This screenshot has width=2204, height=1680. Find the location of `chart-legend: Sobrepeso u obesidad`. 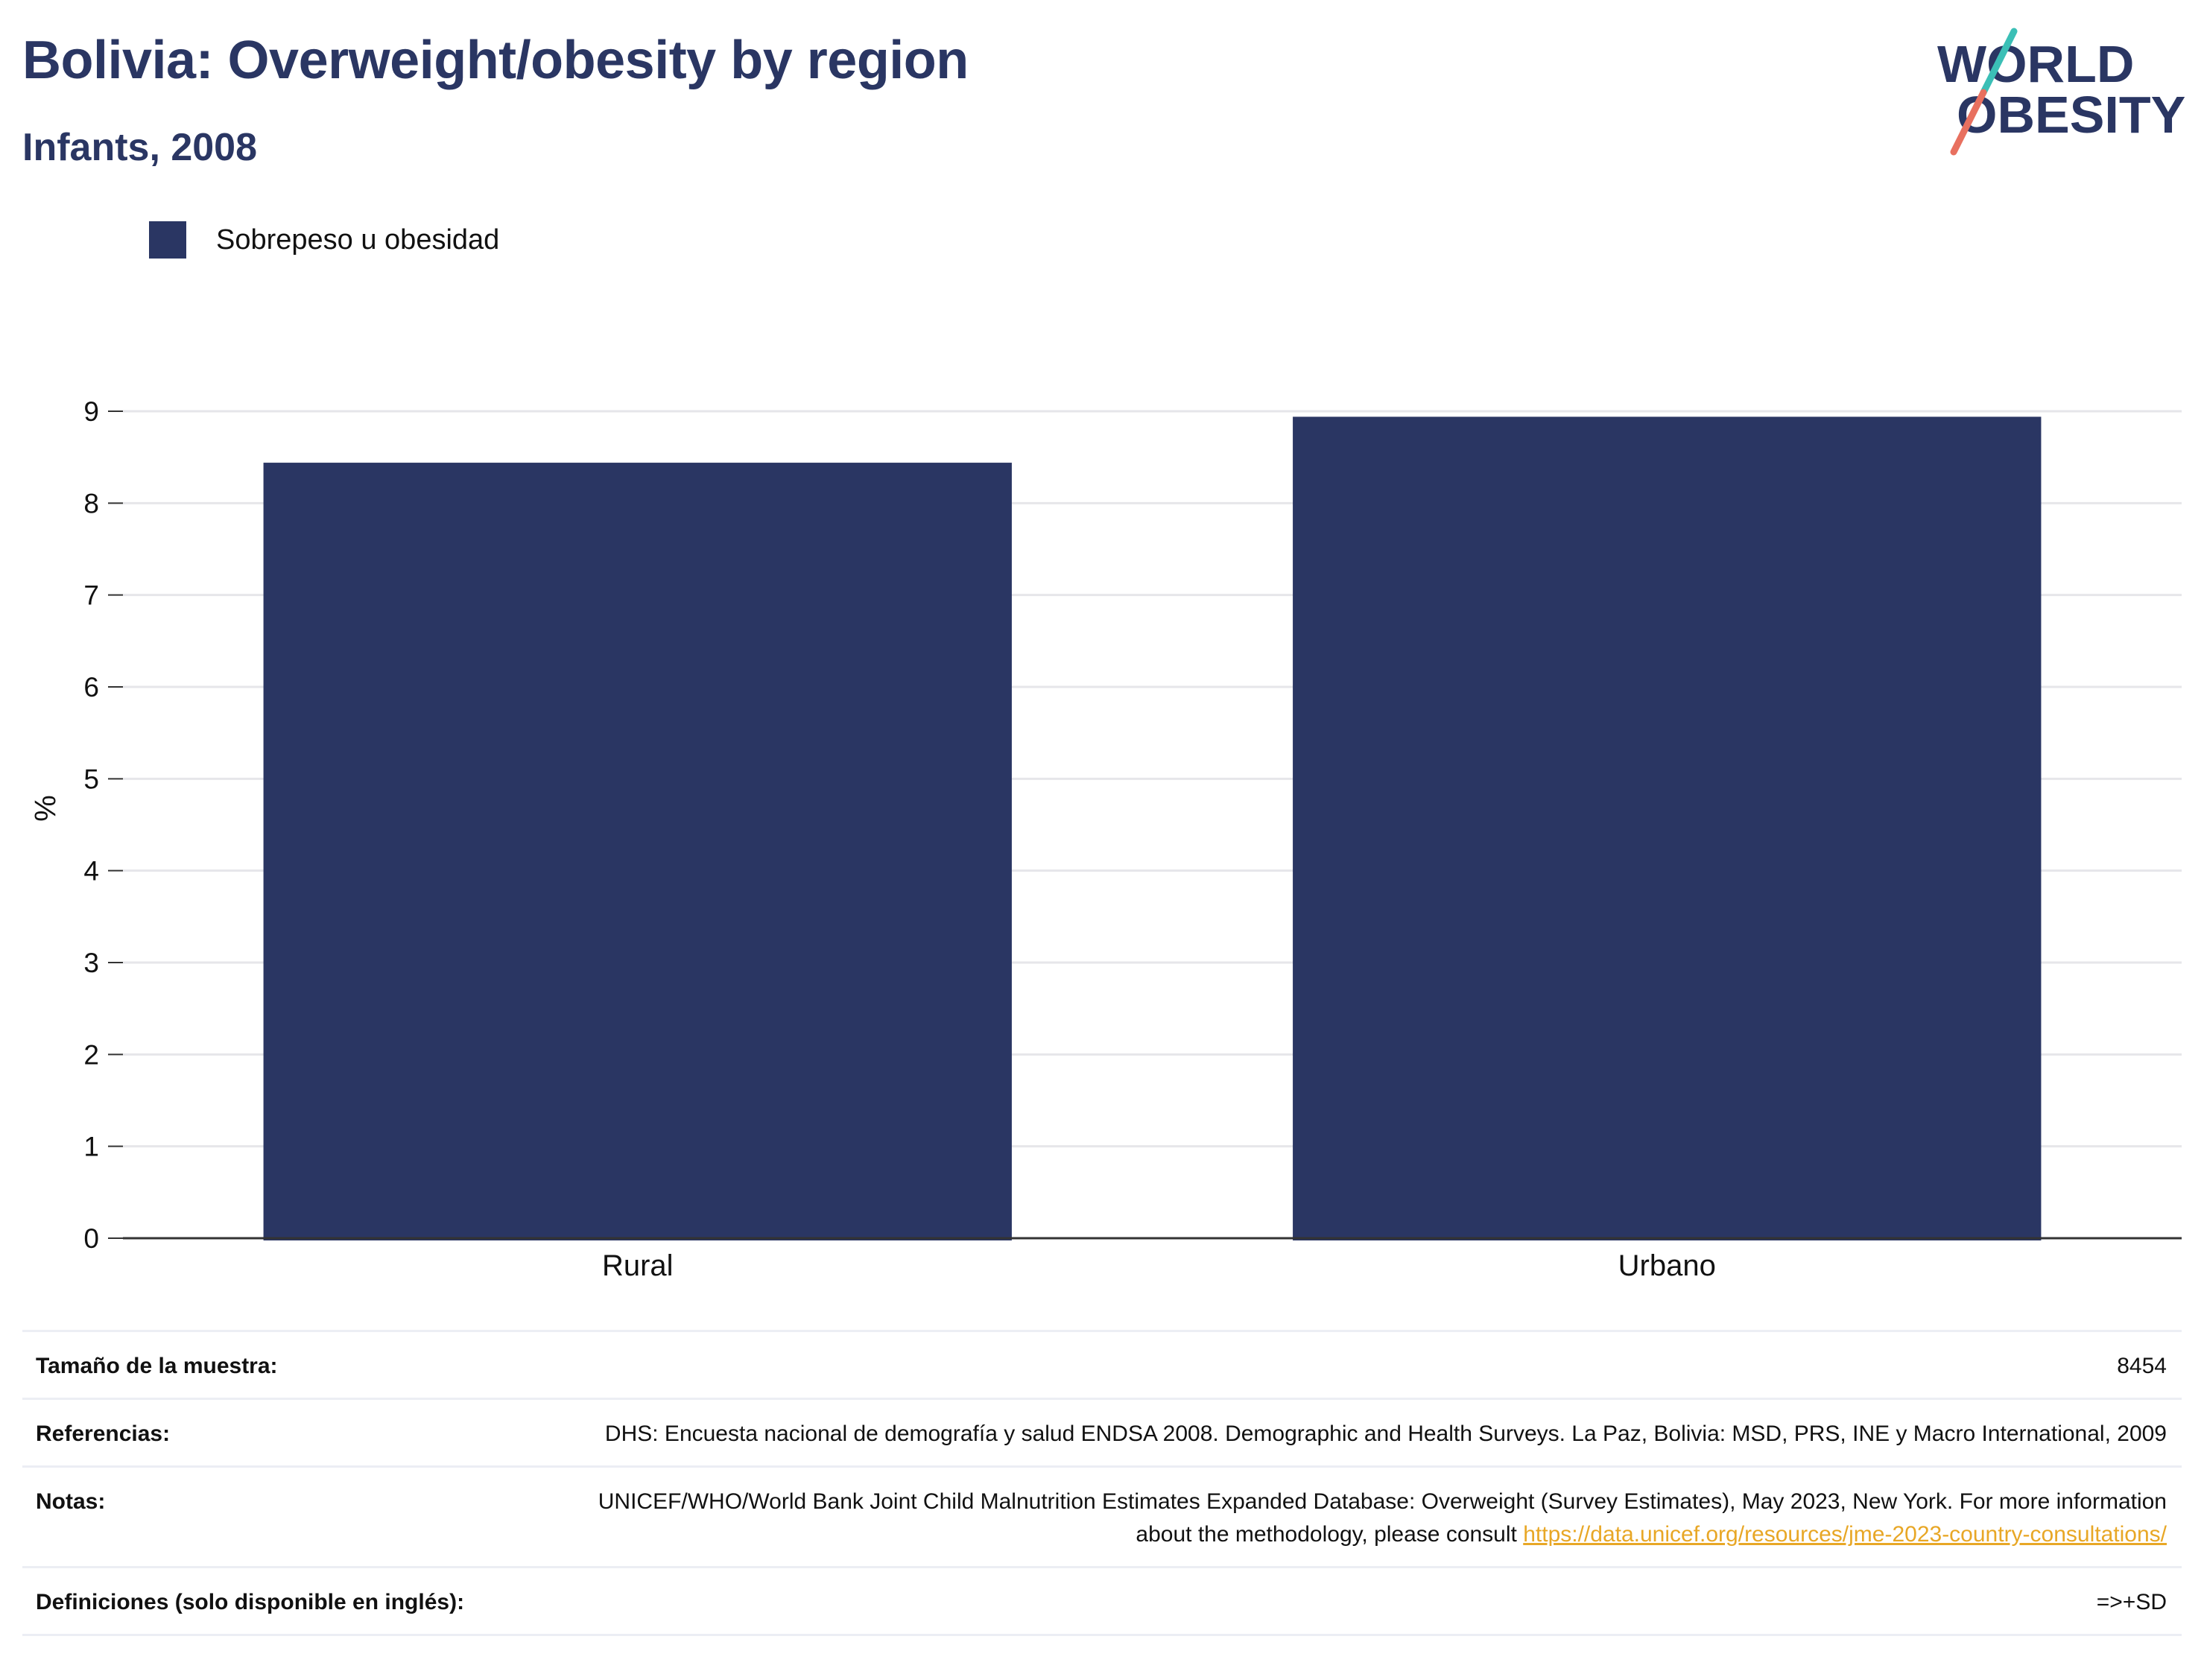

chart-legend: Sobrepeso u obesidad is located at coordinates (324, 240).